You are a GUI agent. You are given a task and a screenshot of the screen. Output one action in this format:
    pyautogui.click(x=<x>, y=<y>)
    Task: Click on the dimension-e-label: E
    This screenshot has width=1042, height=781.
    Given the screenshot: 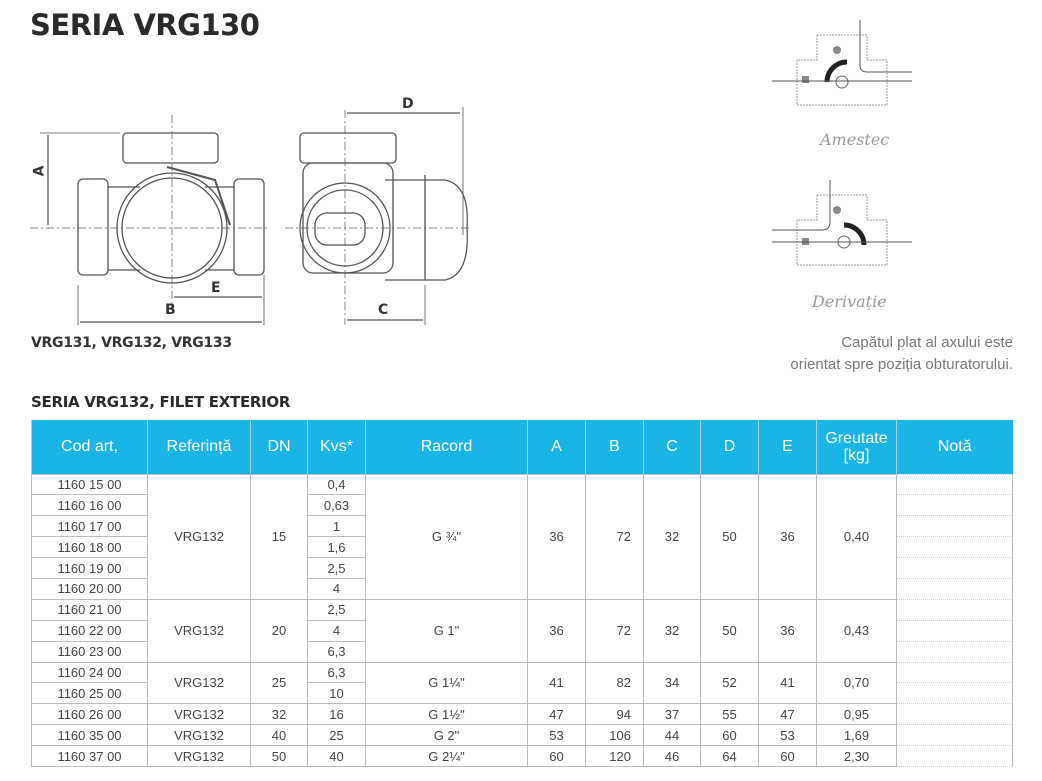 What is the action you would take?
    pyautogui.click(x=216, y=288)
    